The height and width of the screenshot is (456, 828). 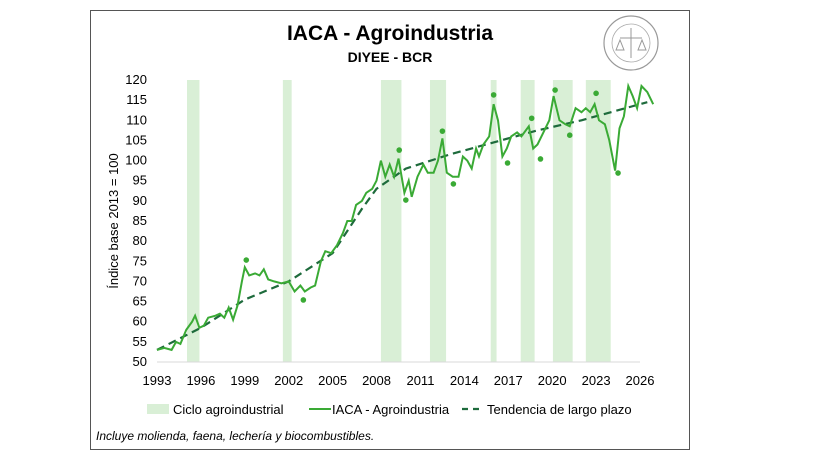 I want to click on chart-subtitle: DIYEE - BCR, so click(x=390, y=57).